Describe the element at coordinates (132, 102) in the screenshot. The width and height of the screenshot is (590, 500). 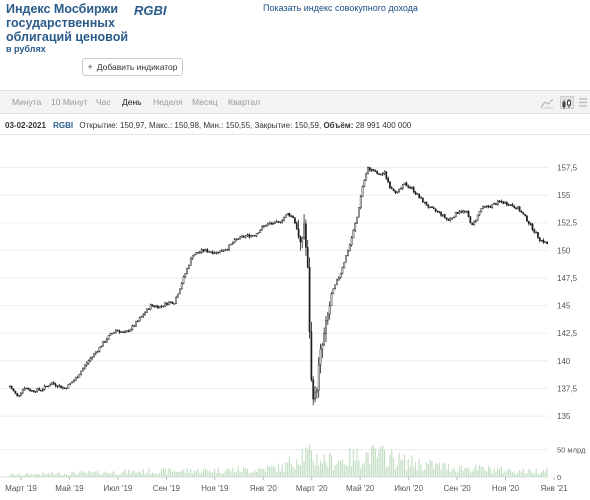
I see `period-day: День` at that location.